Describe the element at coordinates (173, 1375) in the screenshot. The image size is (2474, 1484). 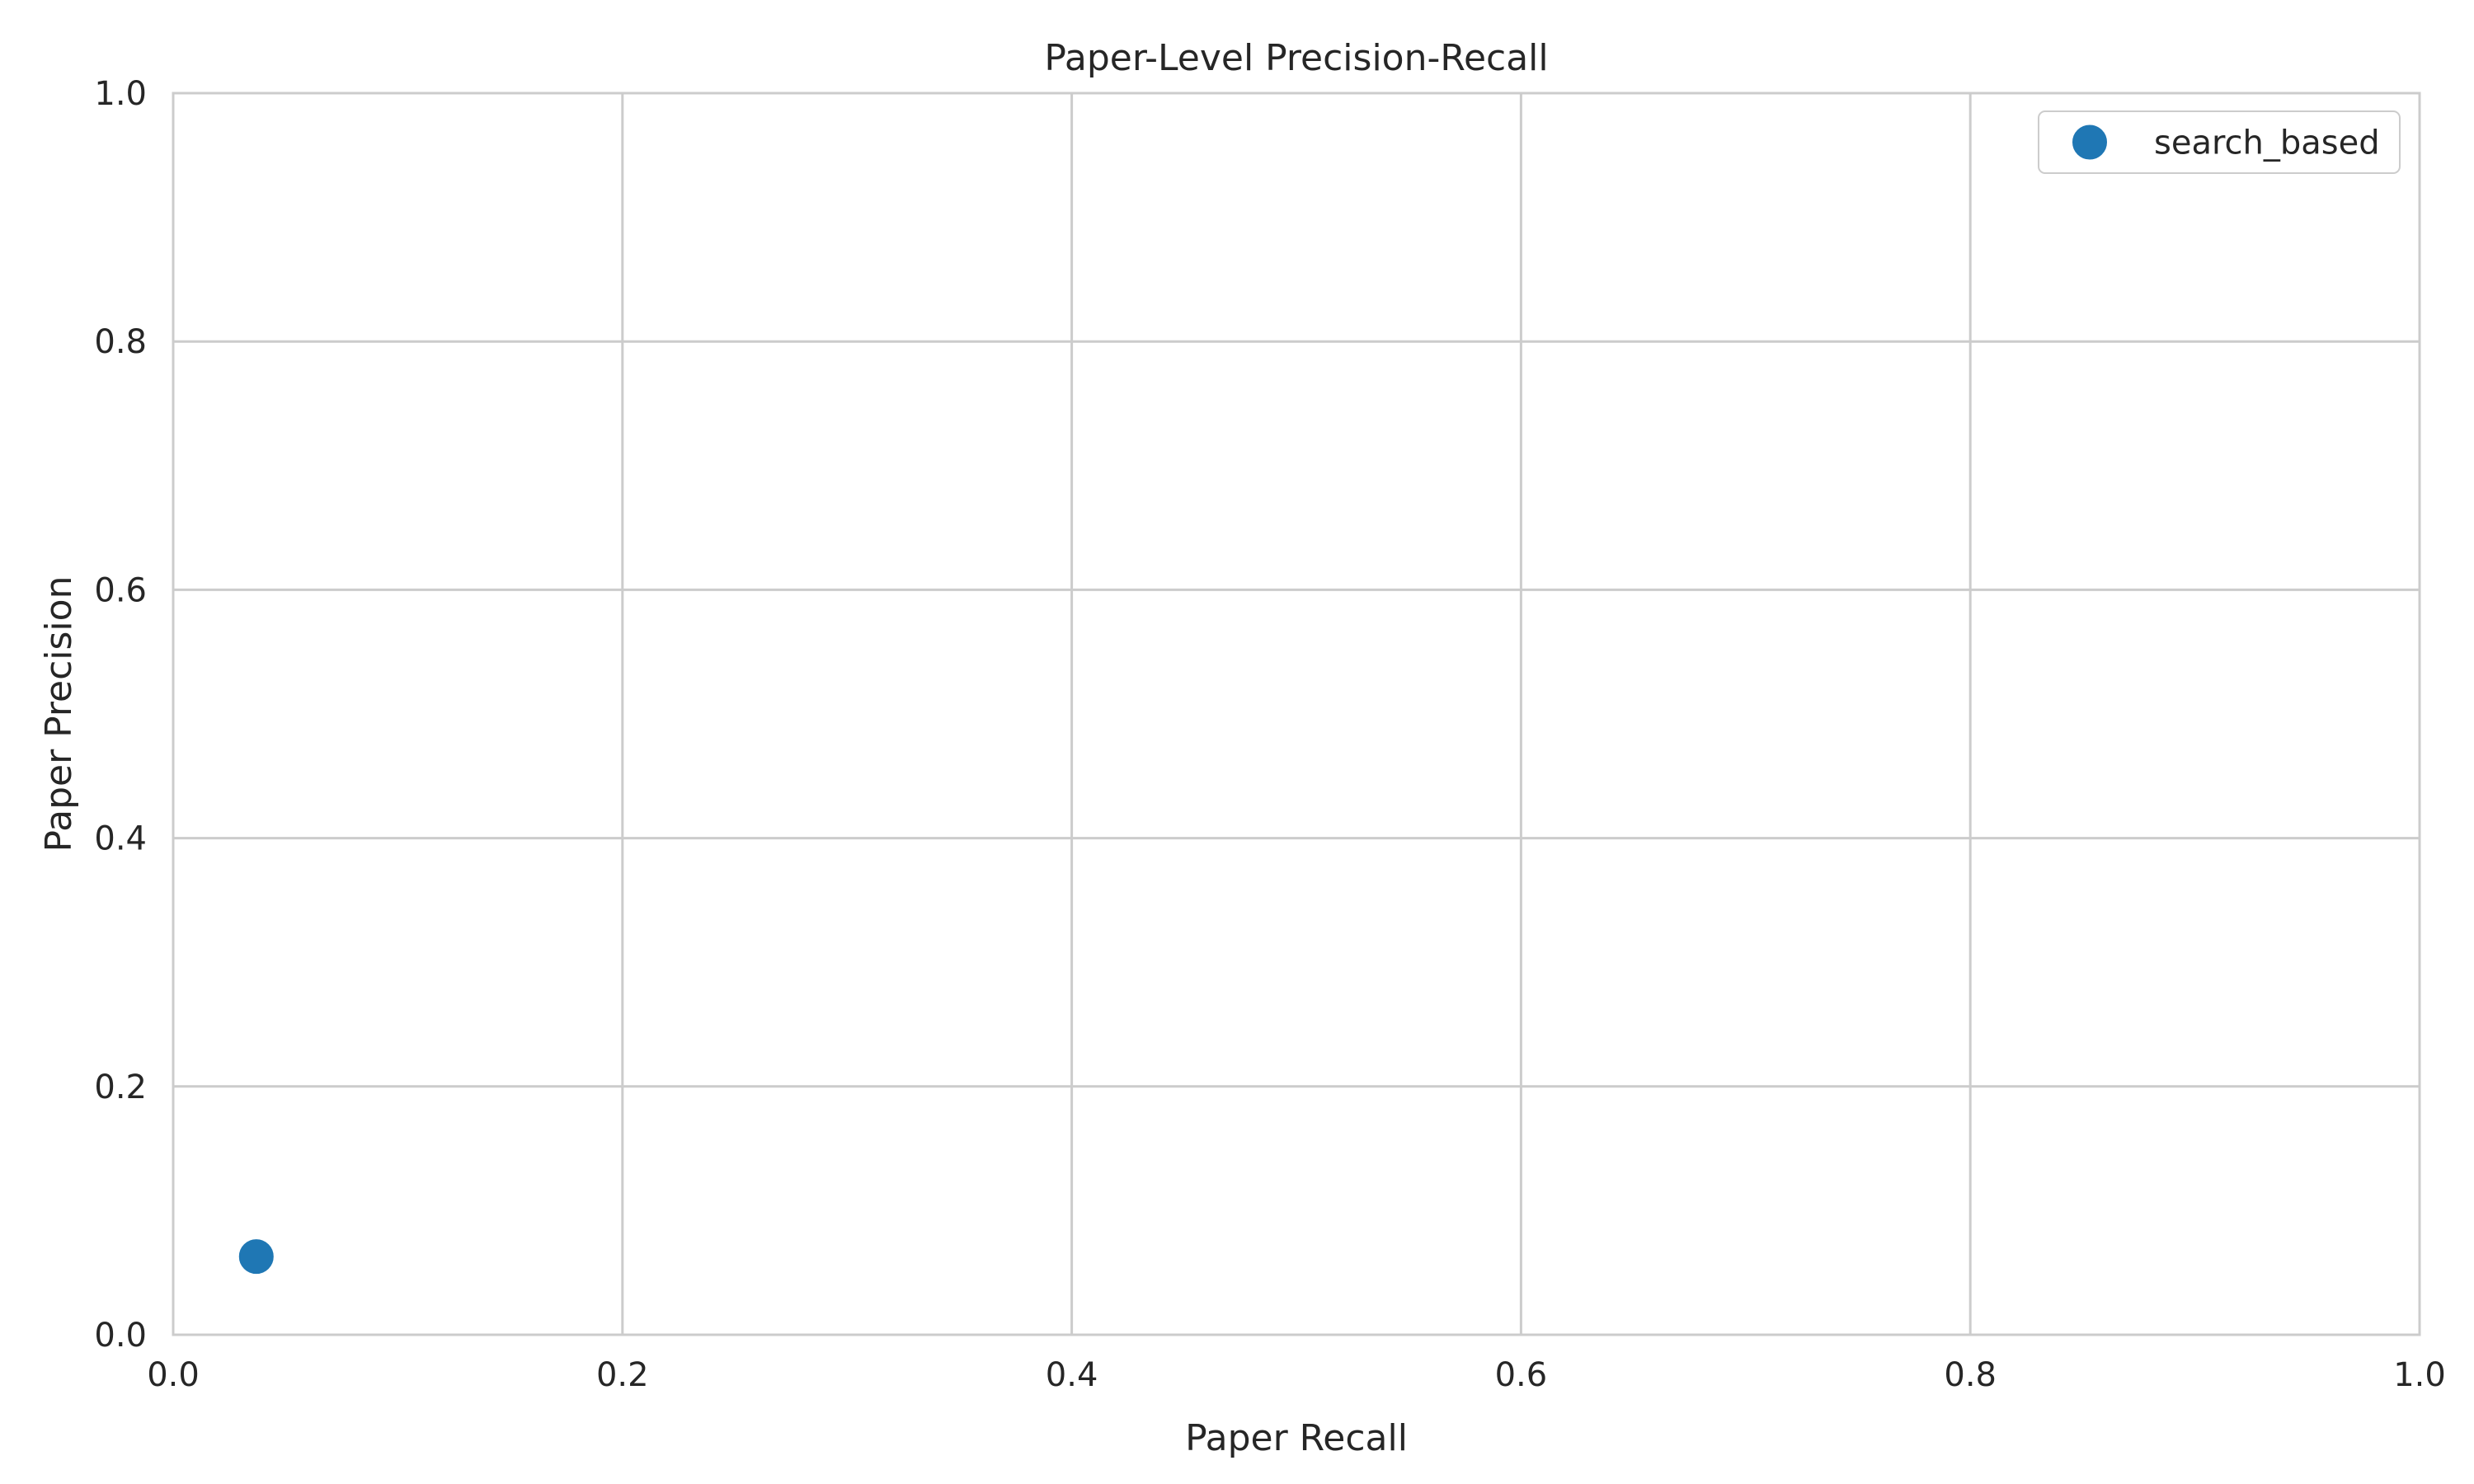
I see `x-tick-label: 0.0` at that location.